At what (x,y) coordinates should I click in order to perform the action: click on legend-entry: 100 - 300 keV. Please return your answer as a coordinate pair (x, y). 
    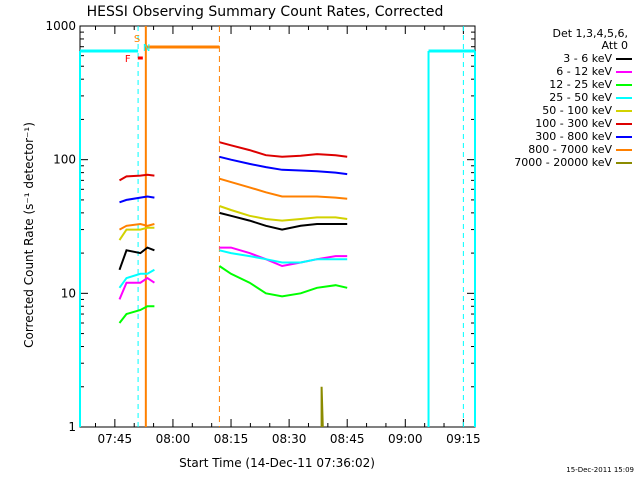
    Looking at the image, I should click on (556, 123).